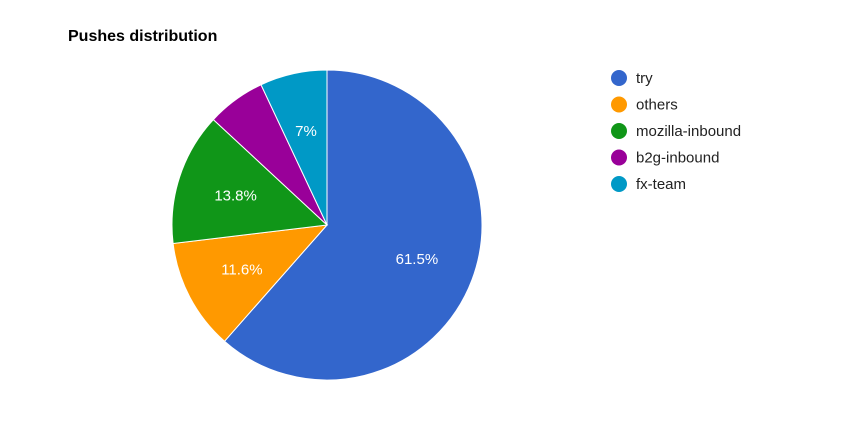 Image resolution: width=851 pixels, height=438 pixels. I want to click on slice-label-mozilla-inbound: 13.8%, so click(235, 195).